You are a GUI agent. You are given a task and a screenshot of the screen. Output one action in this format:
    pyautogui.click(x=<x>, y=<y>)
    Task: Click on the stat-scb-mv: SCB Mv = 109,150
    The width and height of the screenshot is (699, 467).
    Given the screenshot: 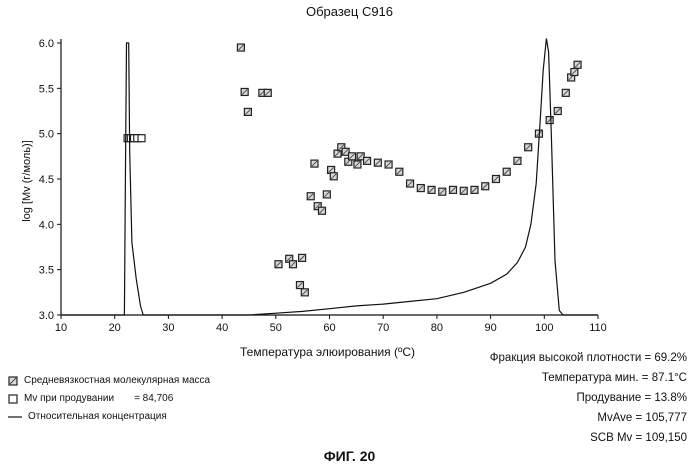 What is the action you would take?
    pyautogui.click(x=638, y=438)
    